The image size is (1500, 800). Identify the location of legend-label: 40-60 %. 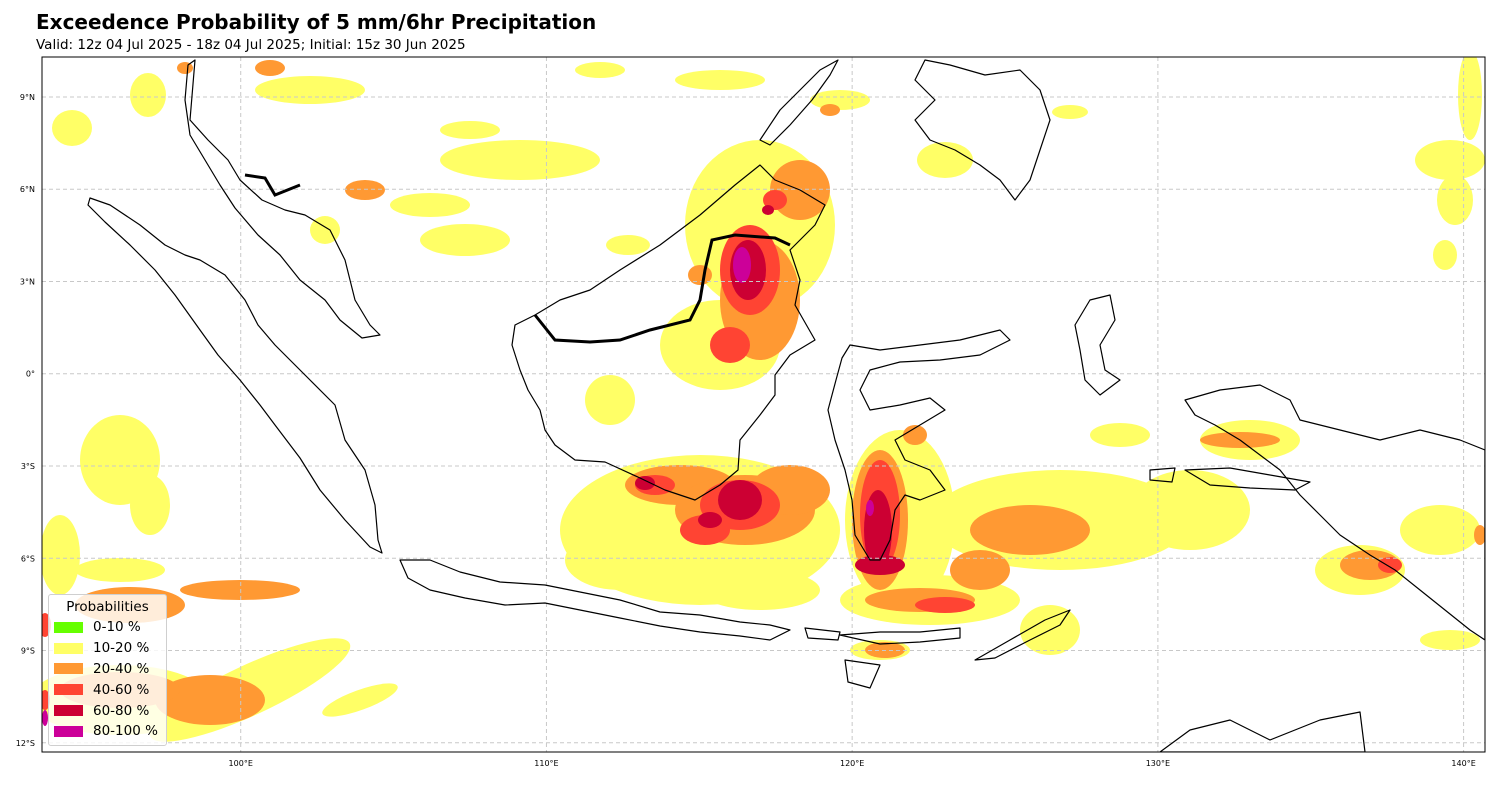
(121, 689).